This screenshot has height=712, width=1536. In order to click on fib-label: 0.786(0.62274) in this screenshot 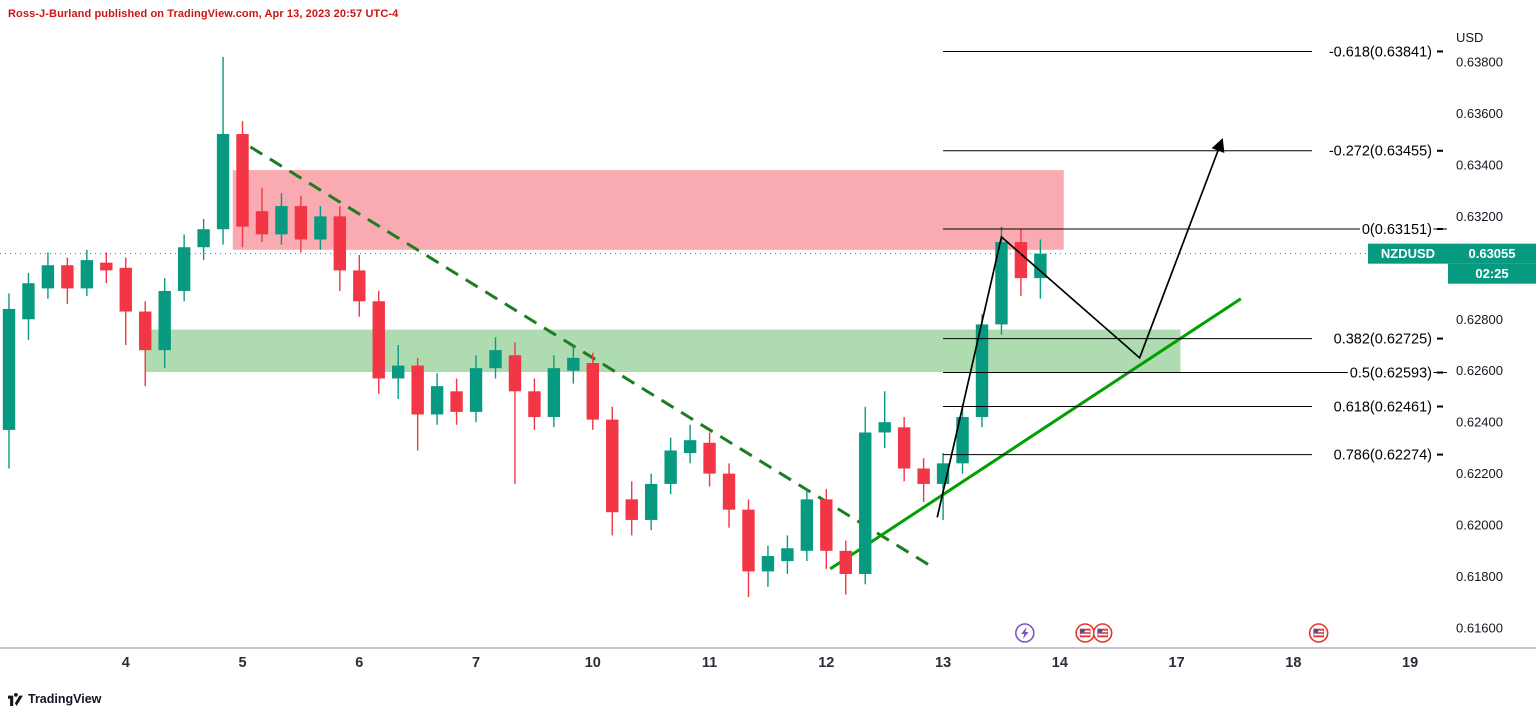, I will do `click(1383, 455)`.